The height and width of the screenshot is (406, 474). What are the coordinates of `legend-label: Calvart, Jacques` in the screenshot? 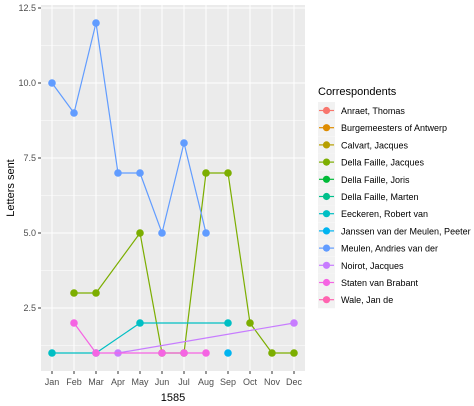 It's located at (375, 145).